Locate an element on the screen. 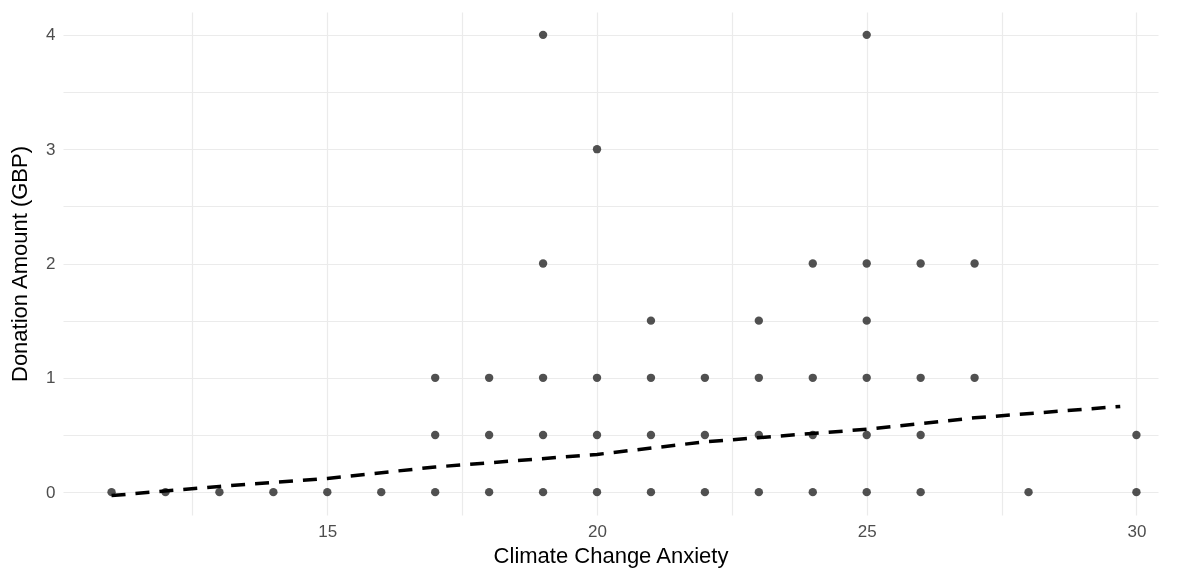  y-tick-label: 2 is located at coordinates (51, 263).